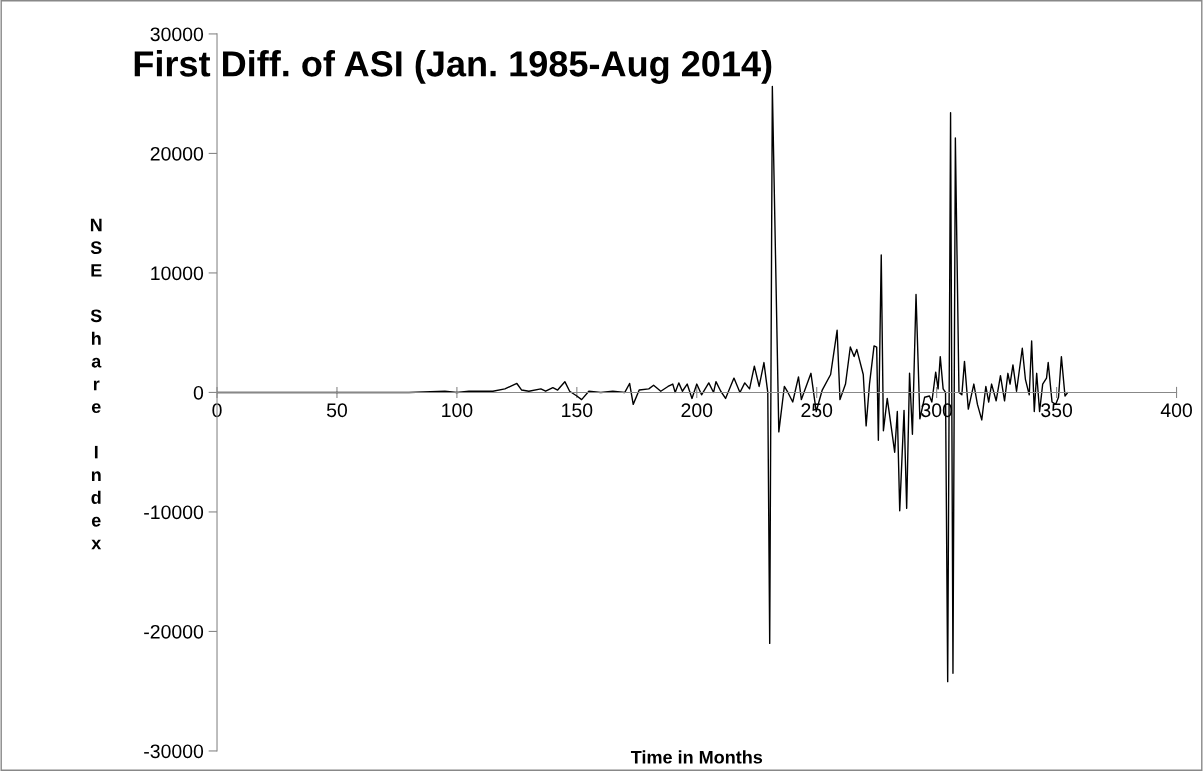 Image resolution: width=1203 pixels, height=771 pixels. What do you see at coordinates (696, 757) in the screenshot?
I see `x-axis-title: Time in Months` at bounding box center [696, 757].